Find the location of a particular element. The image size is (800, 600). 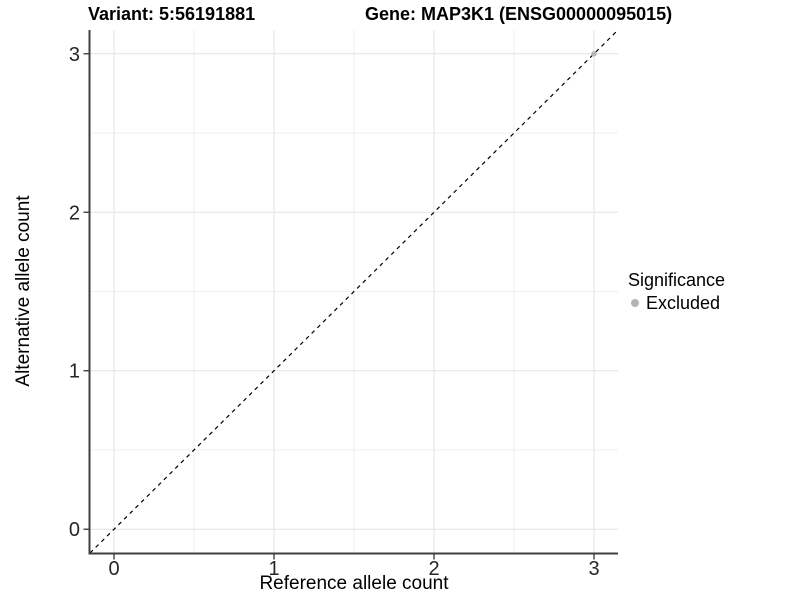

legend-title: Significance is located at coordinates (677, 280).